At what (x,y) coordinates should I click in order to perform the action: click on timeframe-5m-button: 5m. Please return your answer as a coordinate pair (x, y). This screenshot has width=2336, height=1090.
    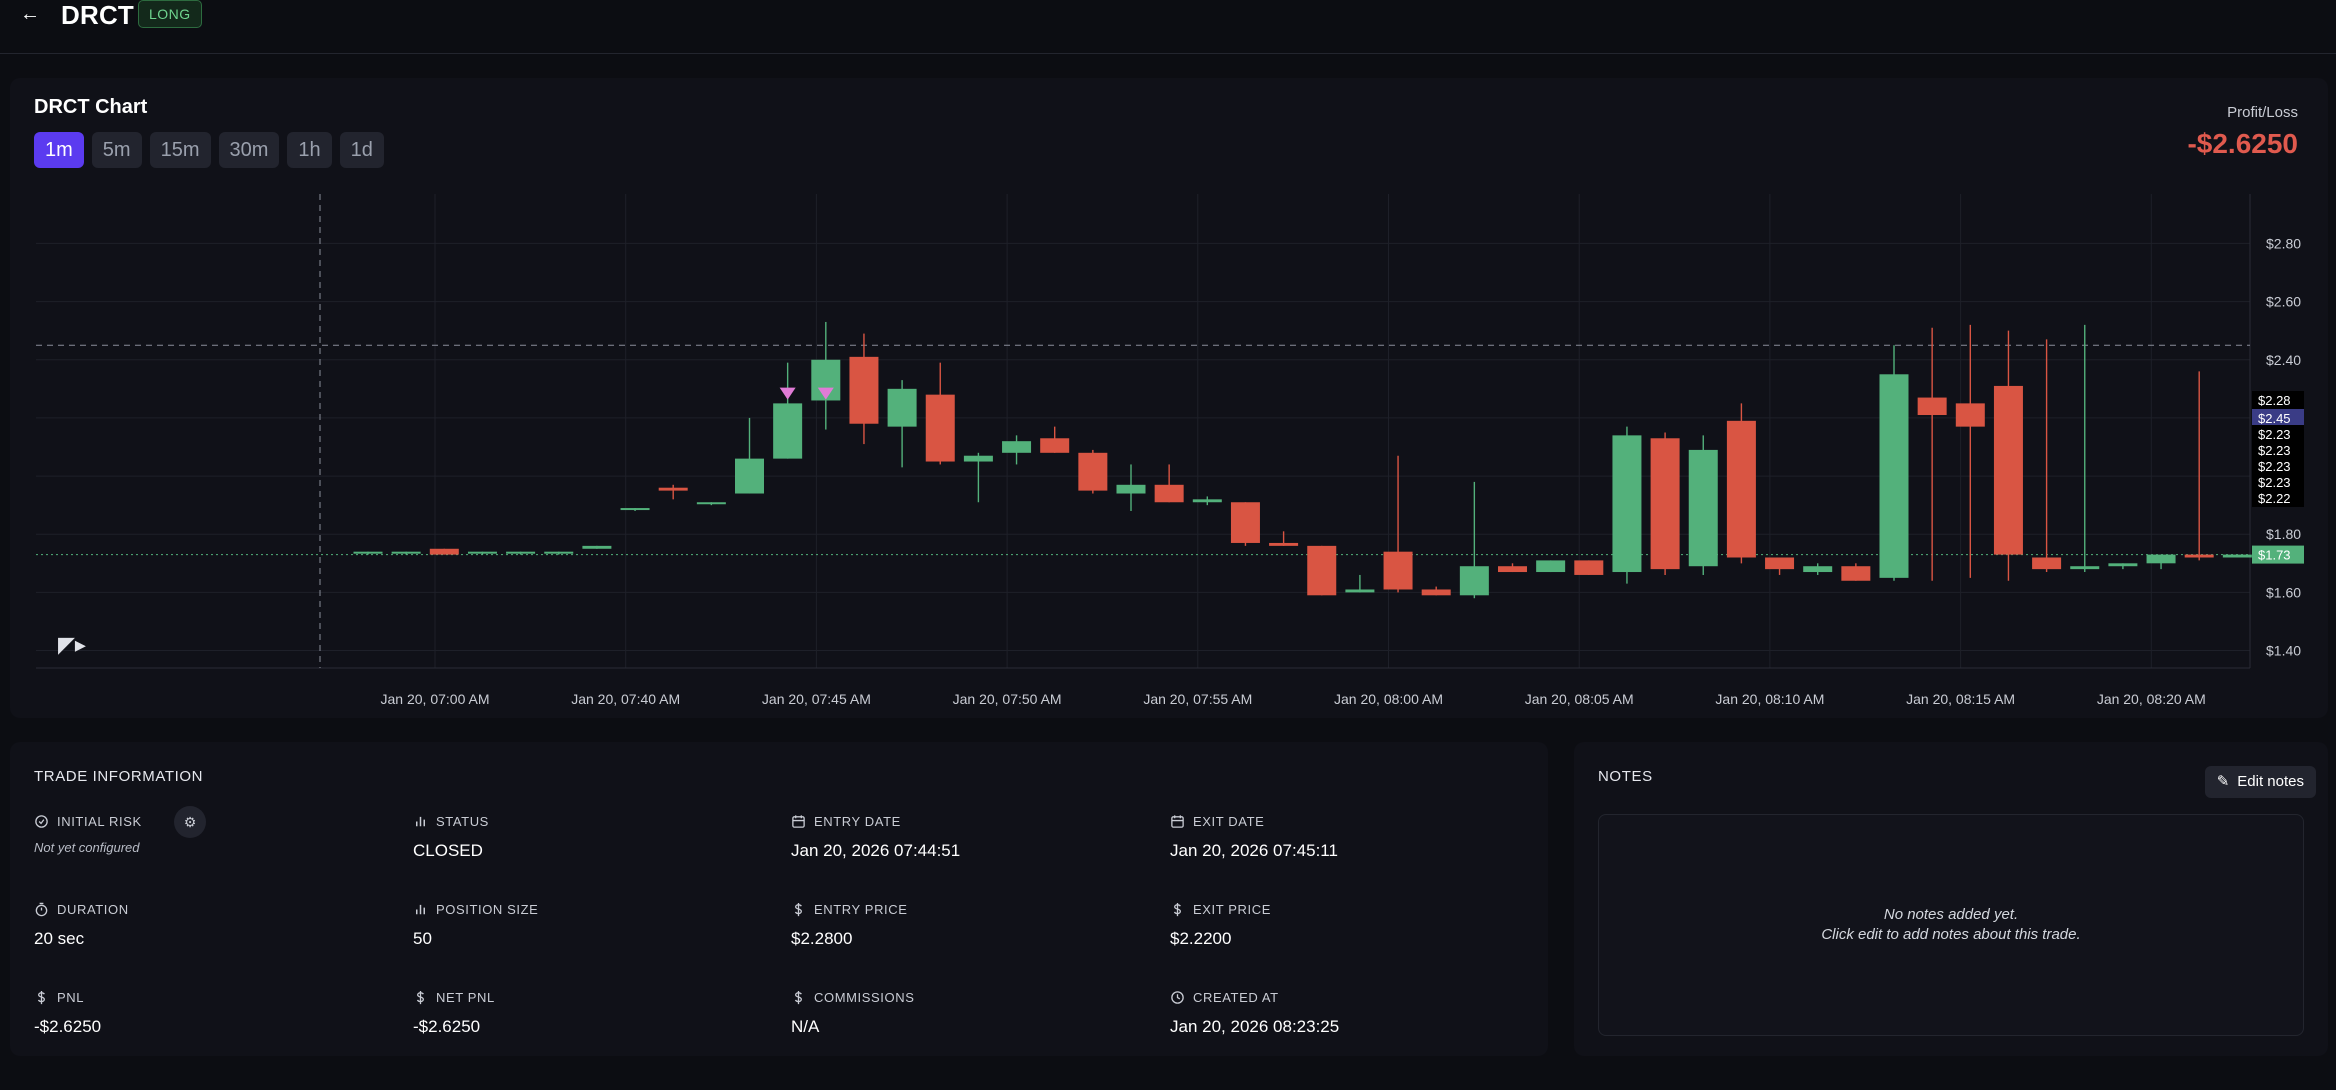
    Looking at the image, I should click on (116, 150).